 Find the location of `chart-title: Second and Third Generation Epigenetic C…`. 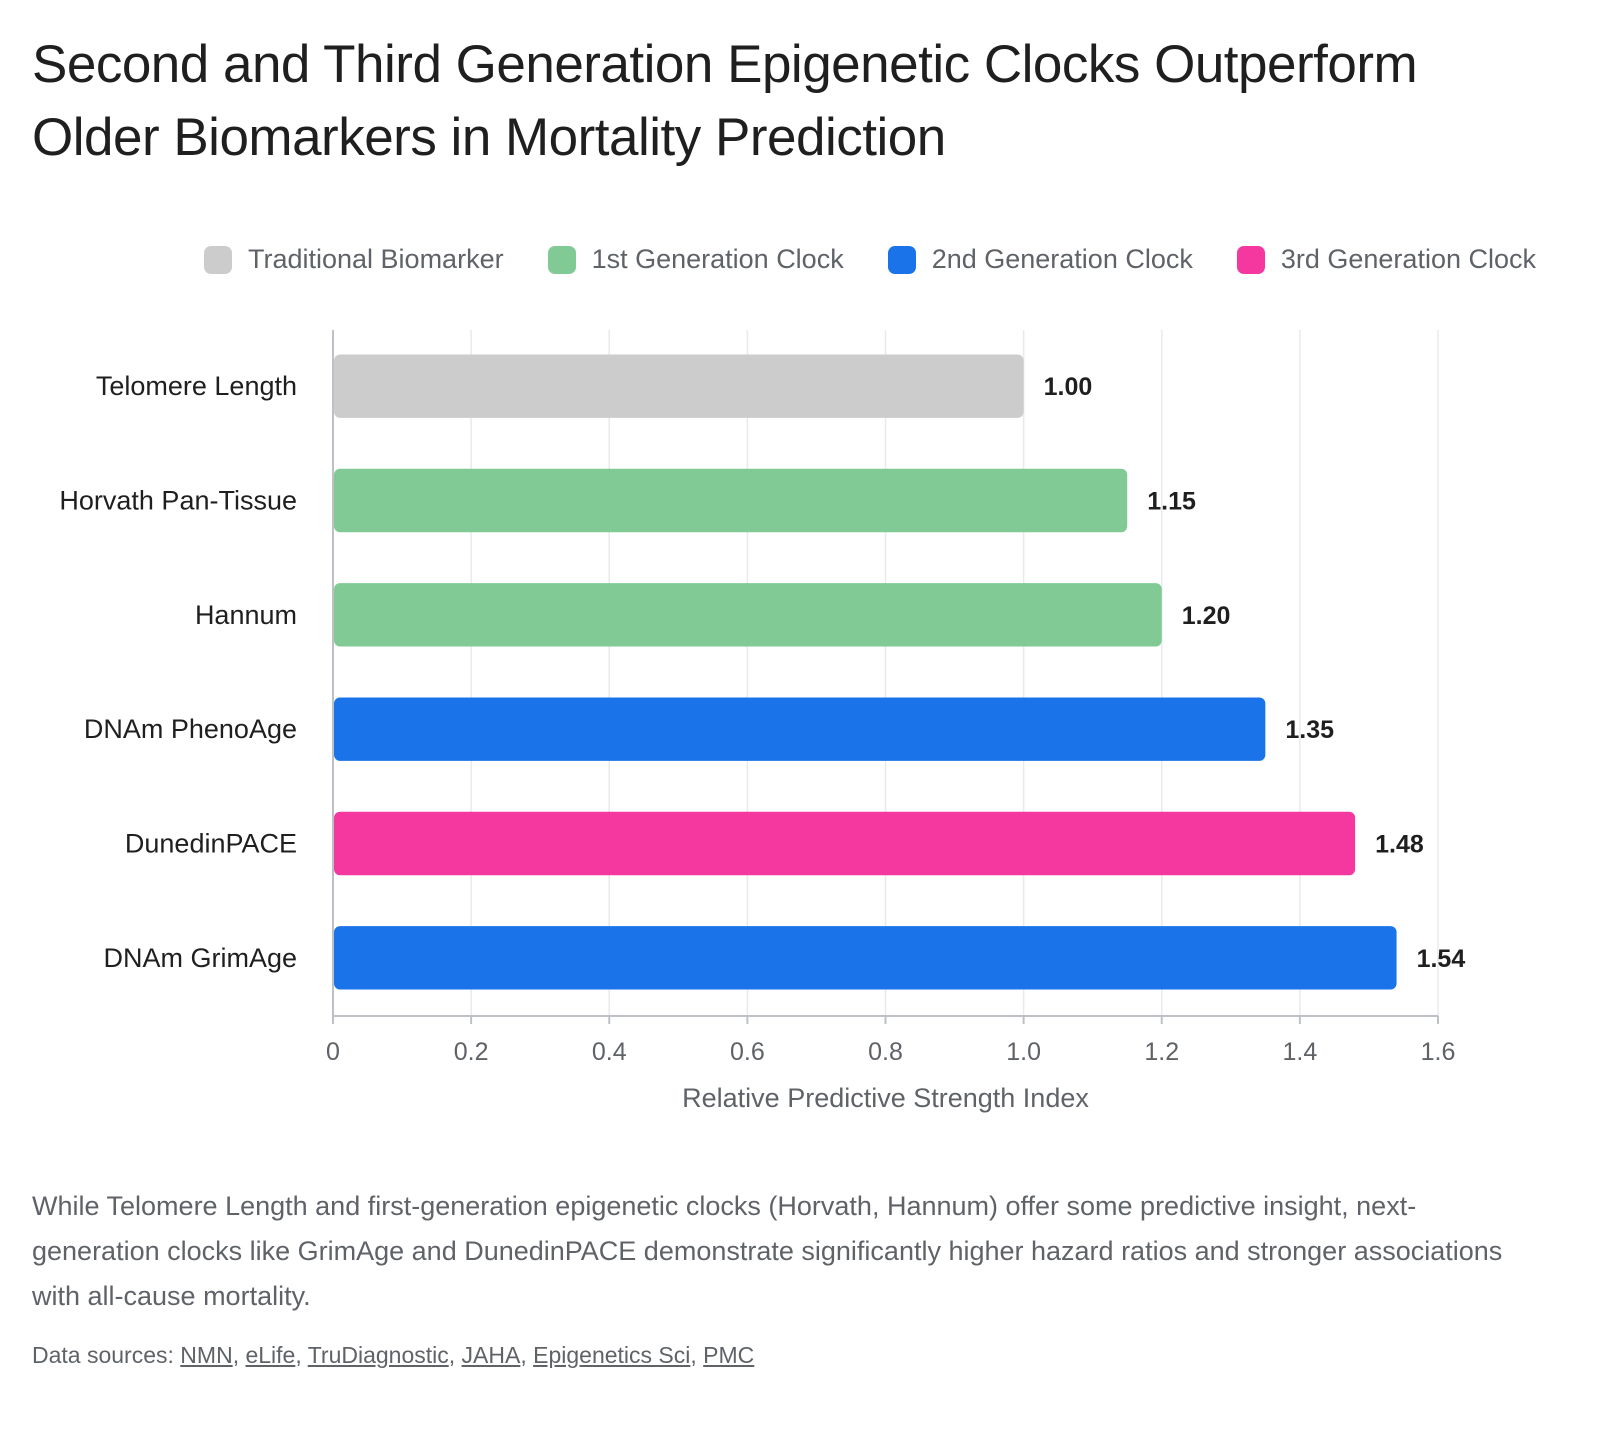

chart-title: Second and Third Generation Epigenetic C… is located at coordinates (725, 101).